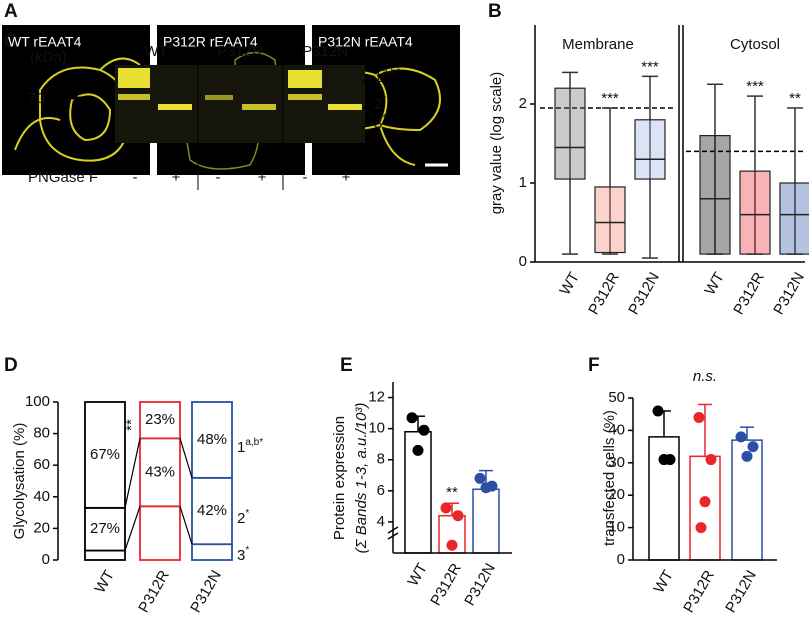 The image size is (809, 625). What do you see at coordinates (381, 521) in the screenshot?
I see `y-tick-label: 4` at bounding box center [381, 521].